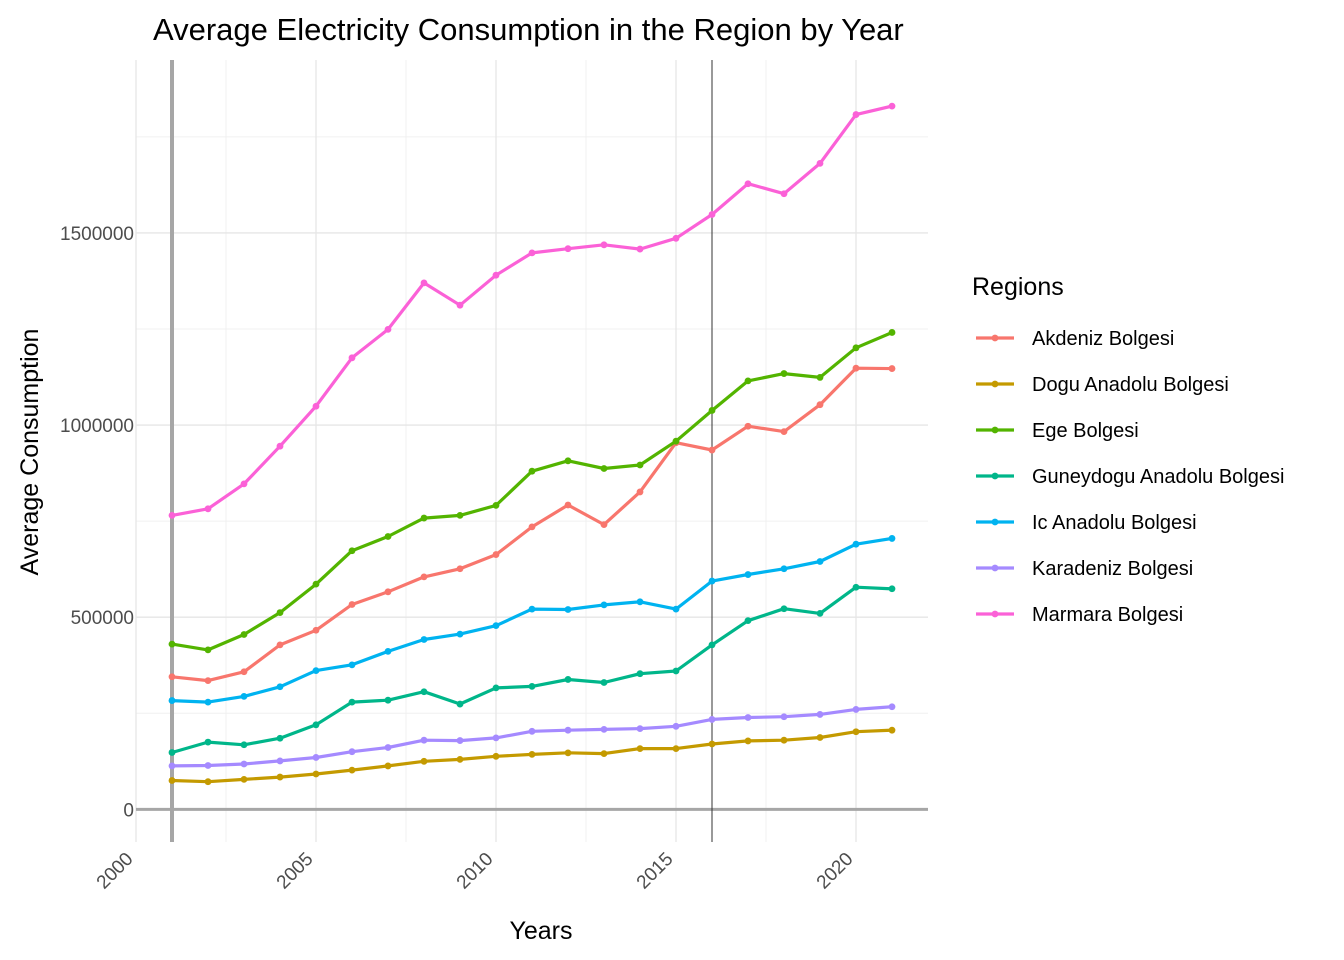  I want to click on legend-label: Ic Anadolu Bolgesi, so click(1114, 523).